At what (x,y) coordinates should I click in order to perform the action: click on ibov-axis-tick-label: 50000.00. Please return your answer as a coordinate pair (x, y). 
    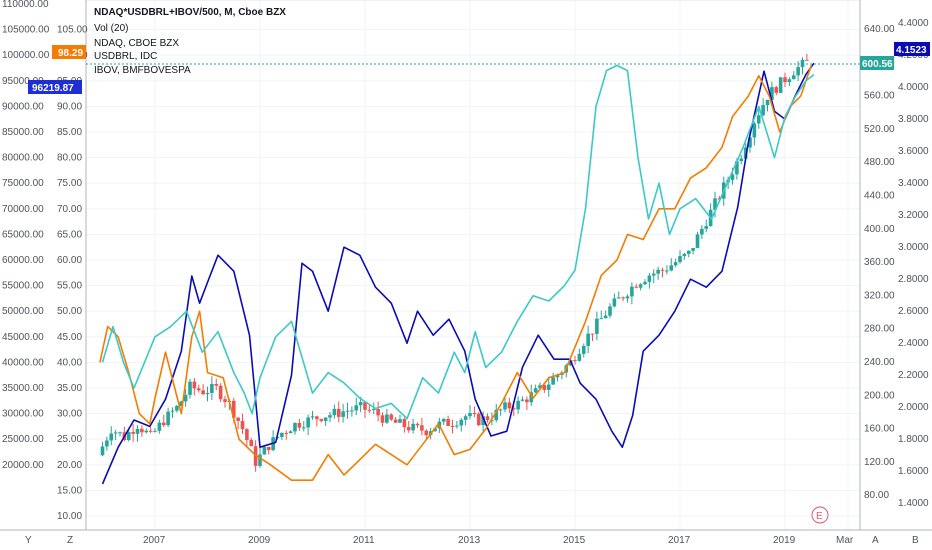
    Looking at the image, I should click on (23, 311).